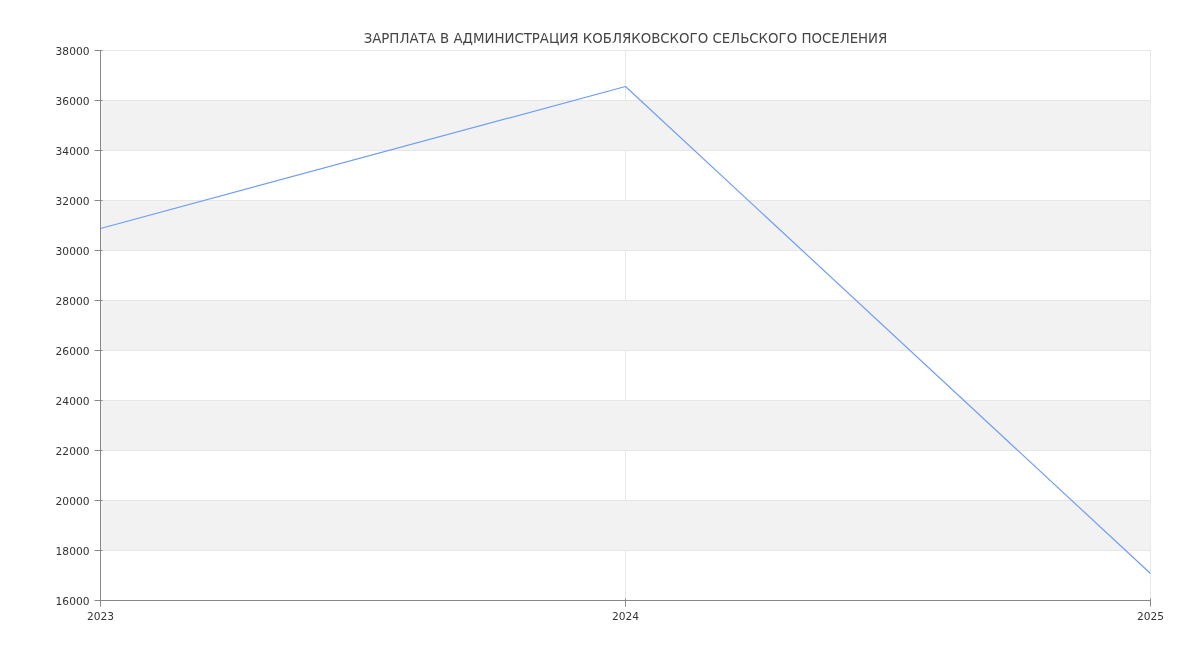 The image size is (1200, 650). I want to click on y-tick-label: 16000, so click(72, 601).